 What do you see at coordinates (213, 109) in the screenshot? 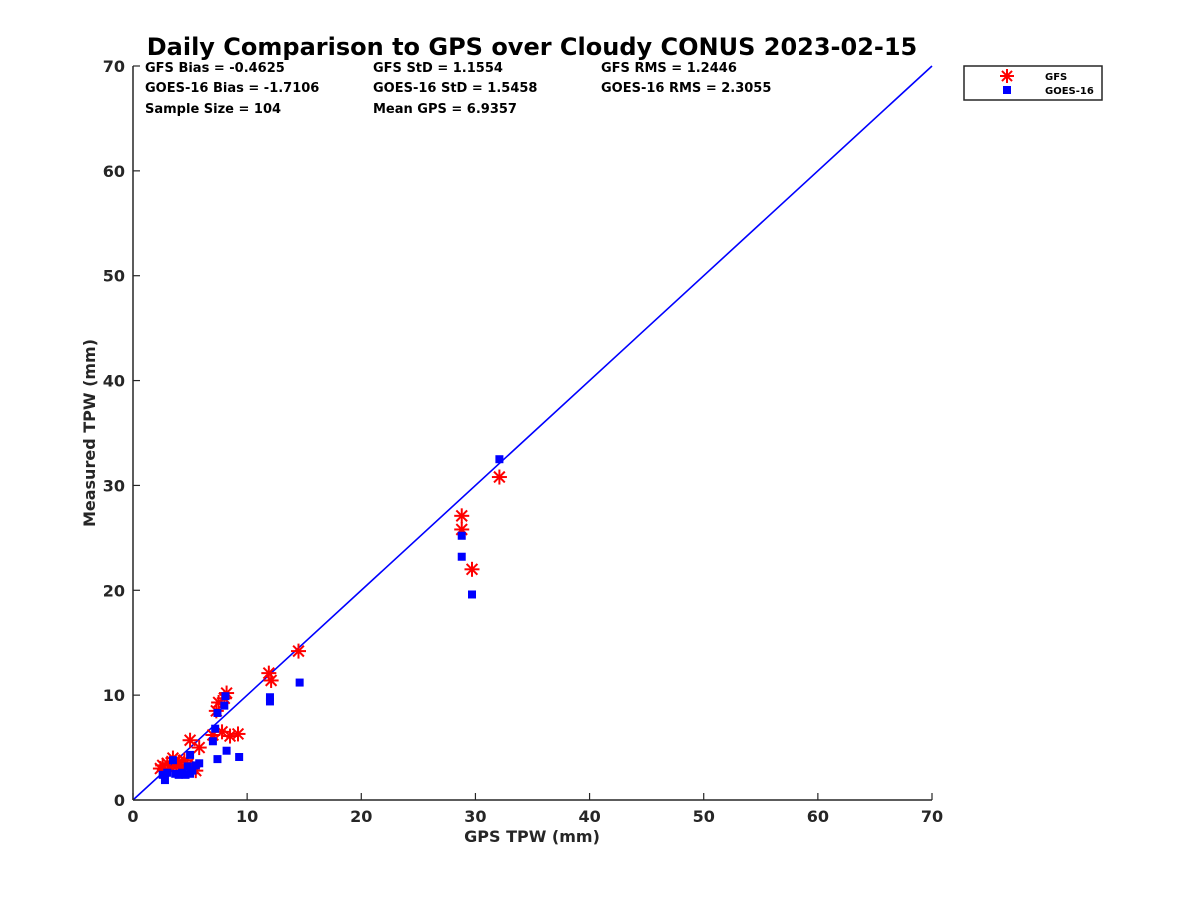
I see `stat-text: Sample Size = 104` at bounding box center [213, 109].